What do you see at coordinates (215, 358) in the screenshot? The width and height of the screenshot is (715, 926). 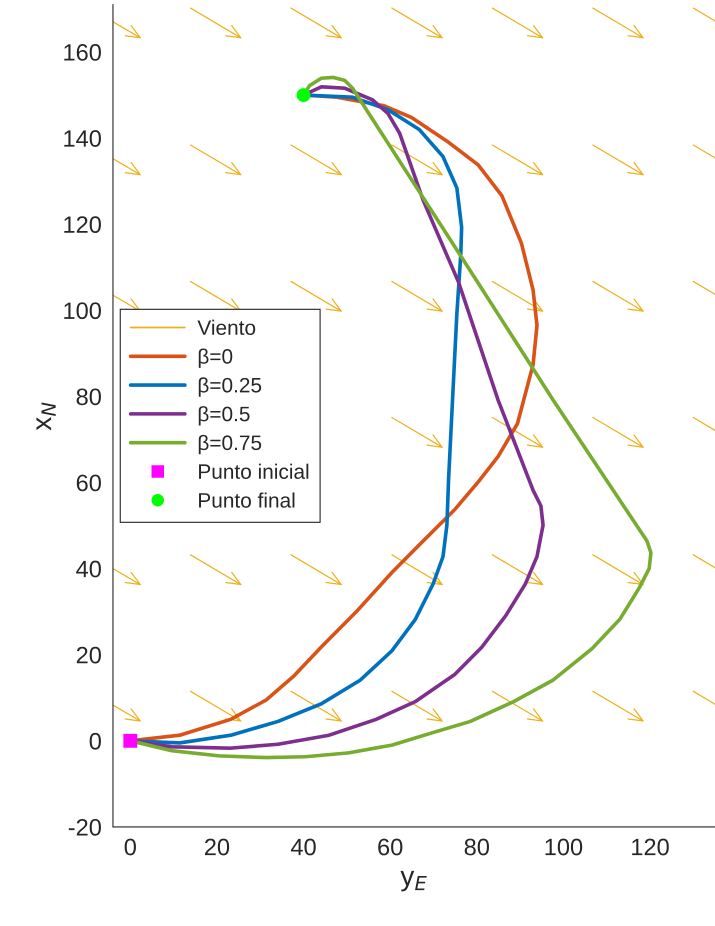 I see `legend-label: β=0` at bounding box center [215, 358].